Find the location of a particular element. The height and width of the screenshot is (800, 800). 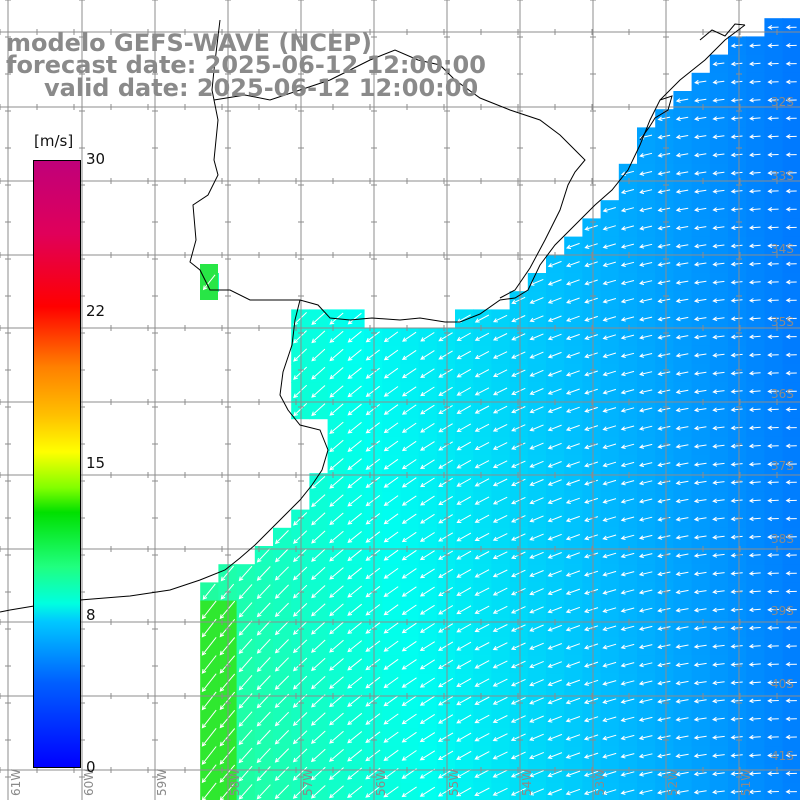

latitude-label: 39S is located at coordinates (782, 611).